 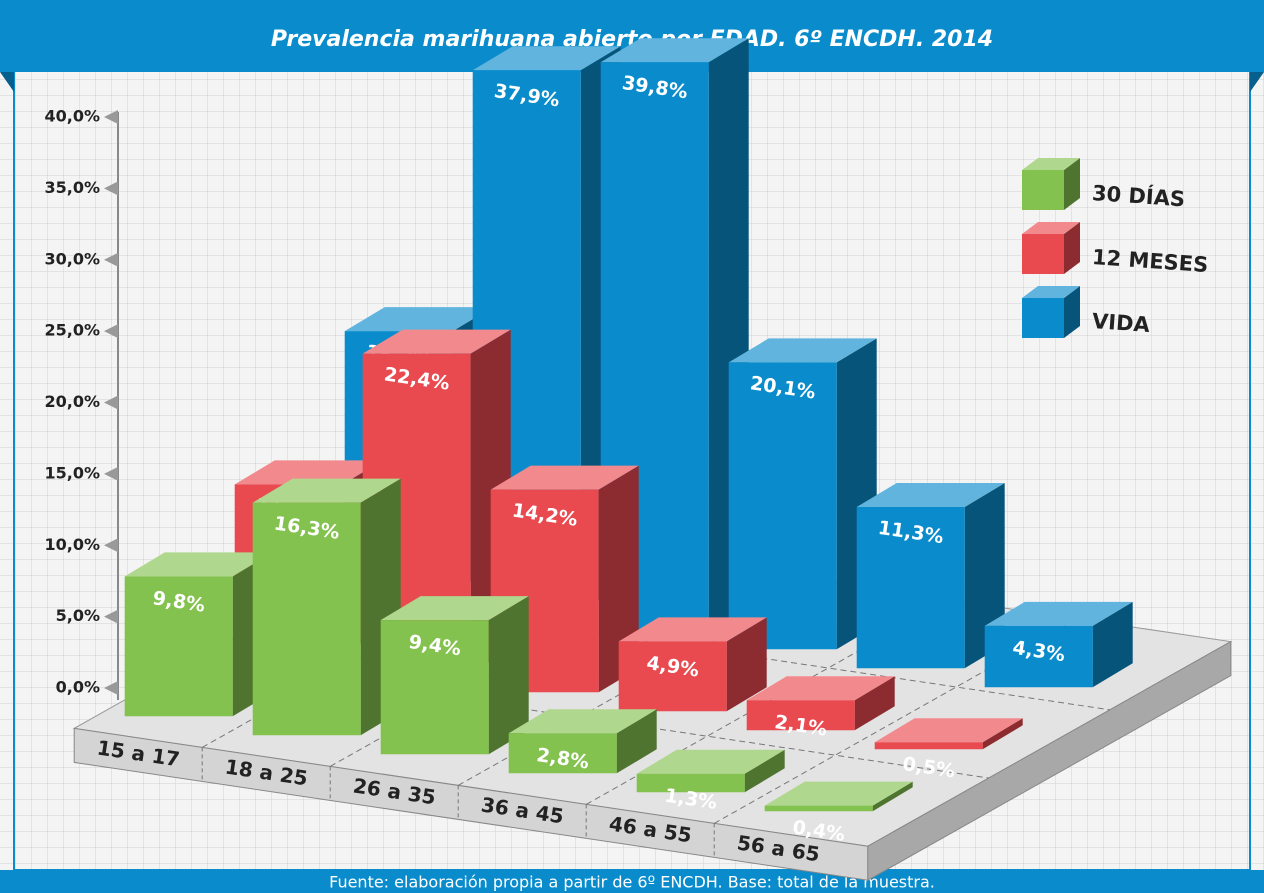 What do you see at coordinates (78, 687) in the screenshot?
I see `y-tick-label: 0,0%` at bounding box center [78, 687].